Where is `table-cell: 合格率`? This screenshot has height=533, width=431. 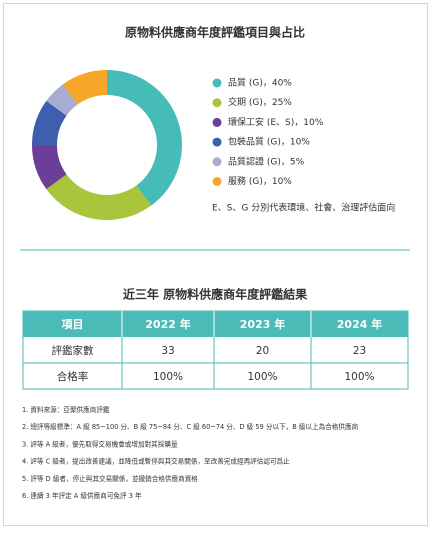 table-cell: 合格率 is located at coordinates (73, 376).